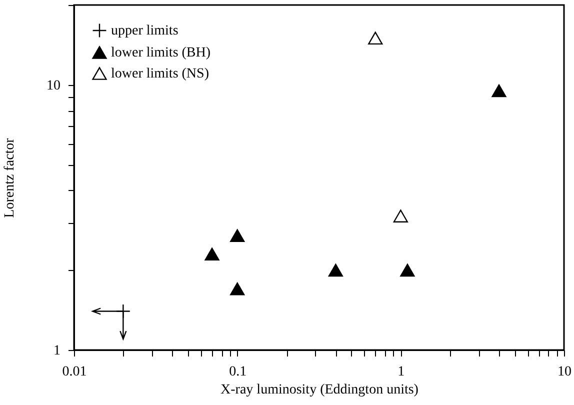 The height and width of the screenshot is (405, 574). I want to click on y-axis-title: Lorentz factor, so click(10, 178).